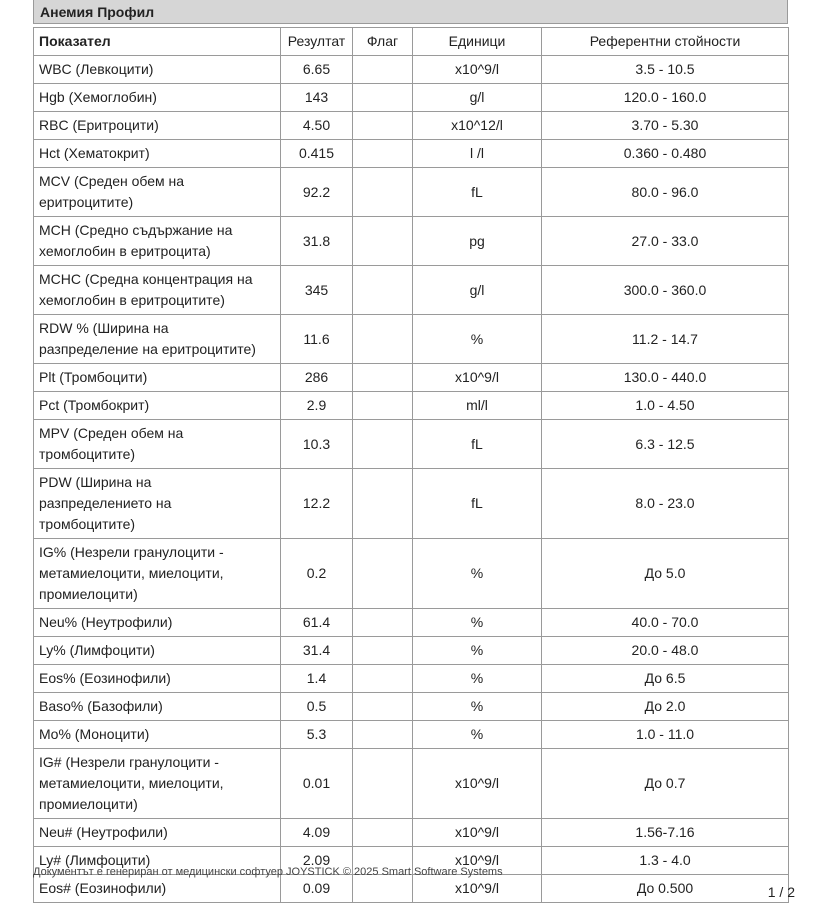 The width and height of the screenshot is (828, 912). I want to click on reference-range: 27.0 - 33.0, so click(665, 241).